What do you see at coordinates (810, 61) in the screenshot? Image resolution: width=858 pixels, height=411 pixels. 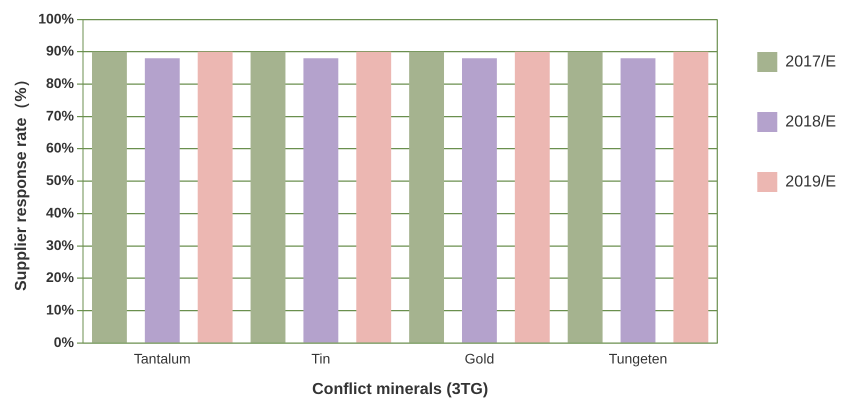 I see `legend-label: 2017/E` at bounding box center [810, 61].